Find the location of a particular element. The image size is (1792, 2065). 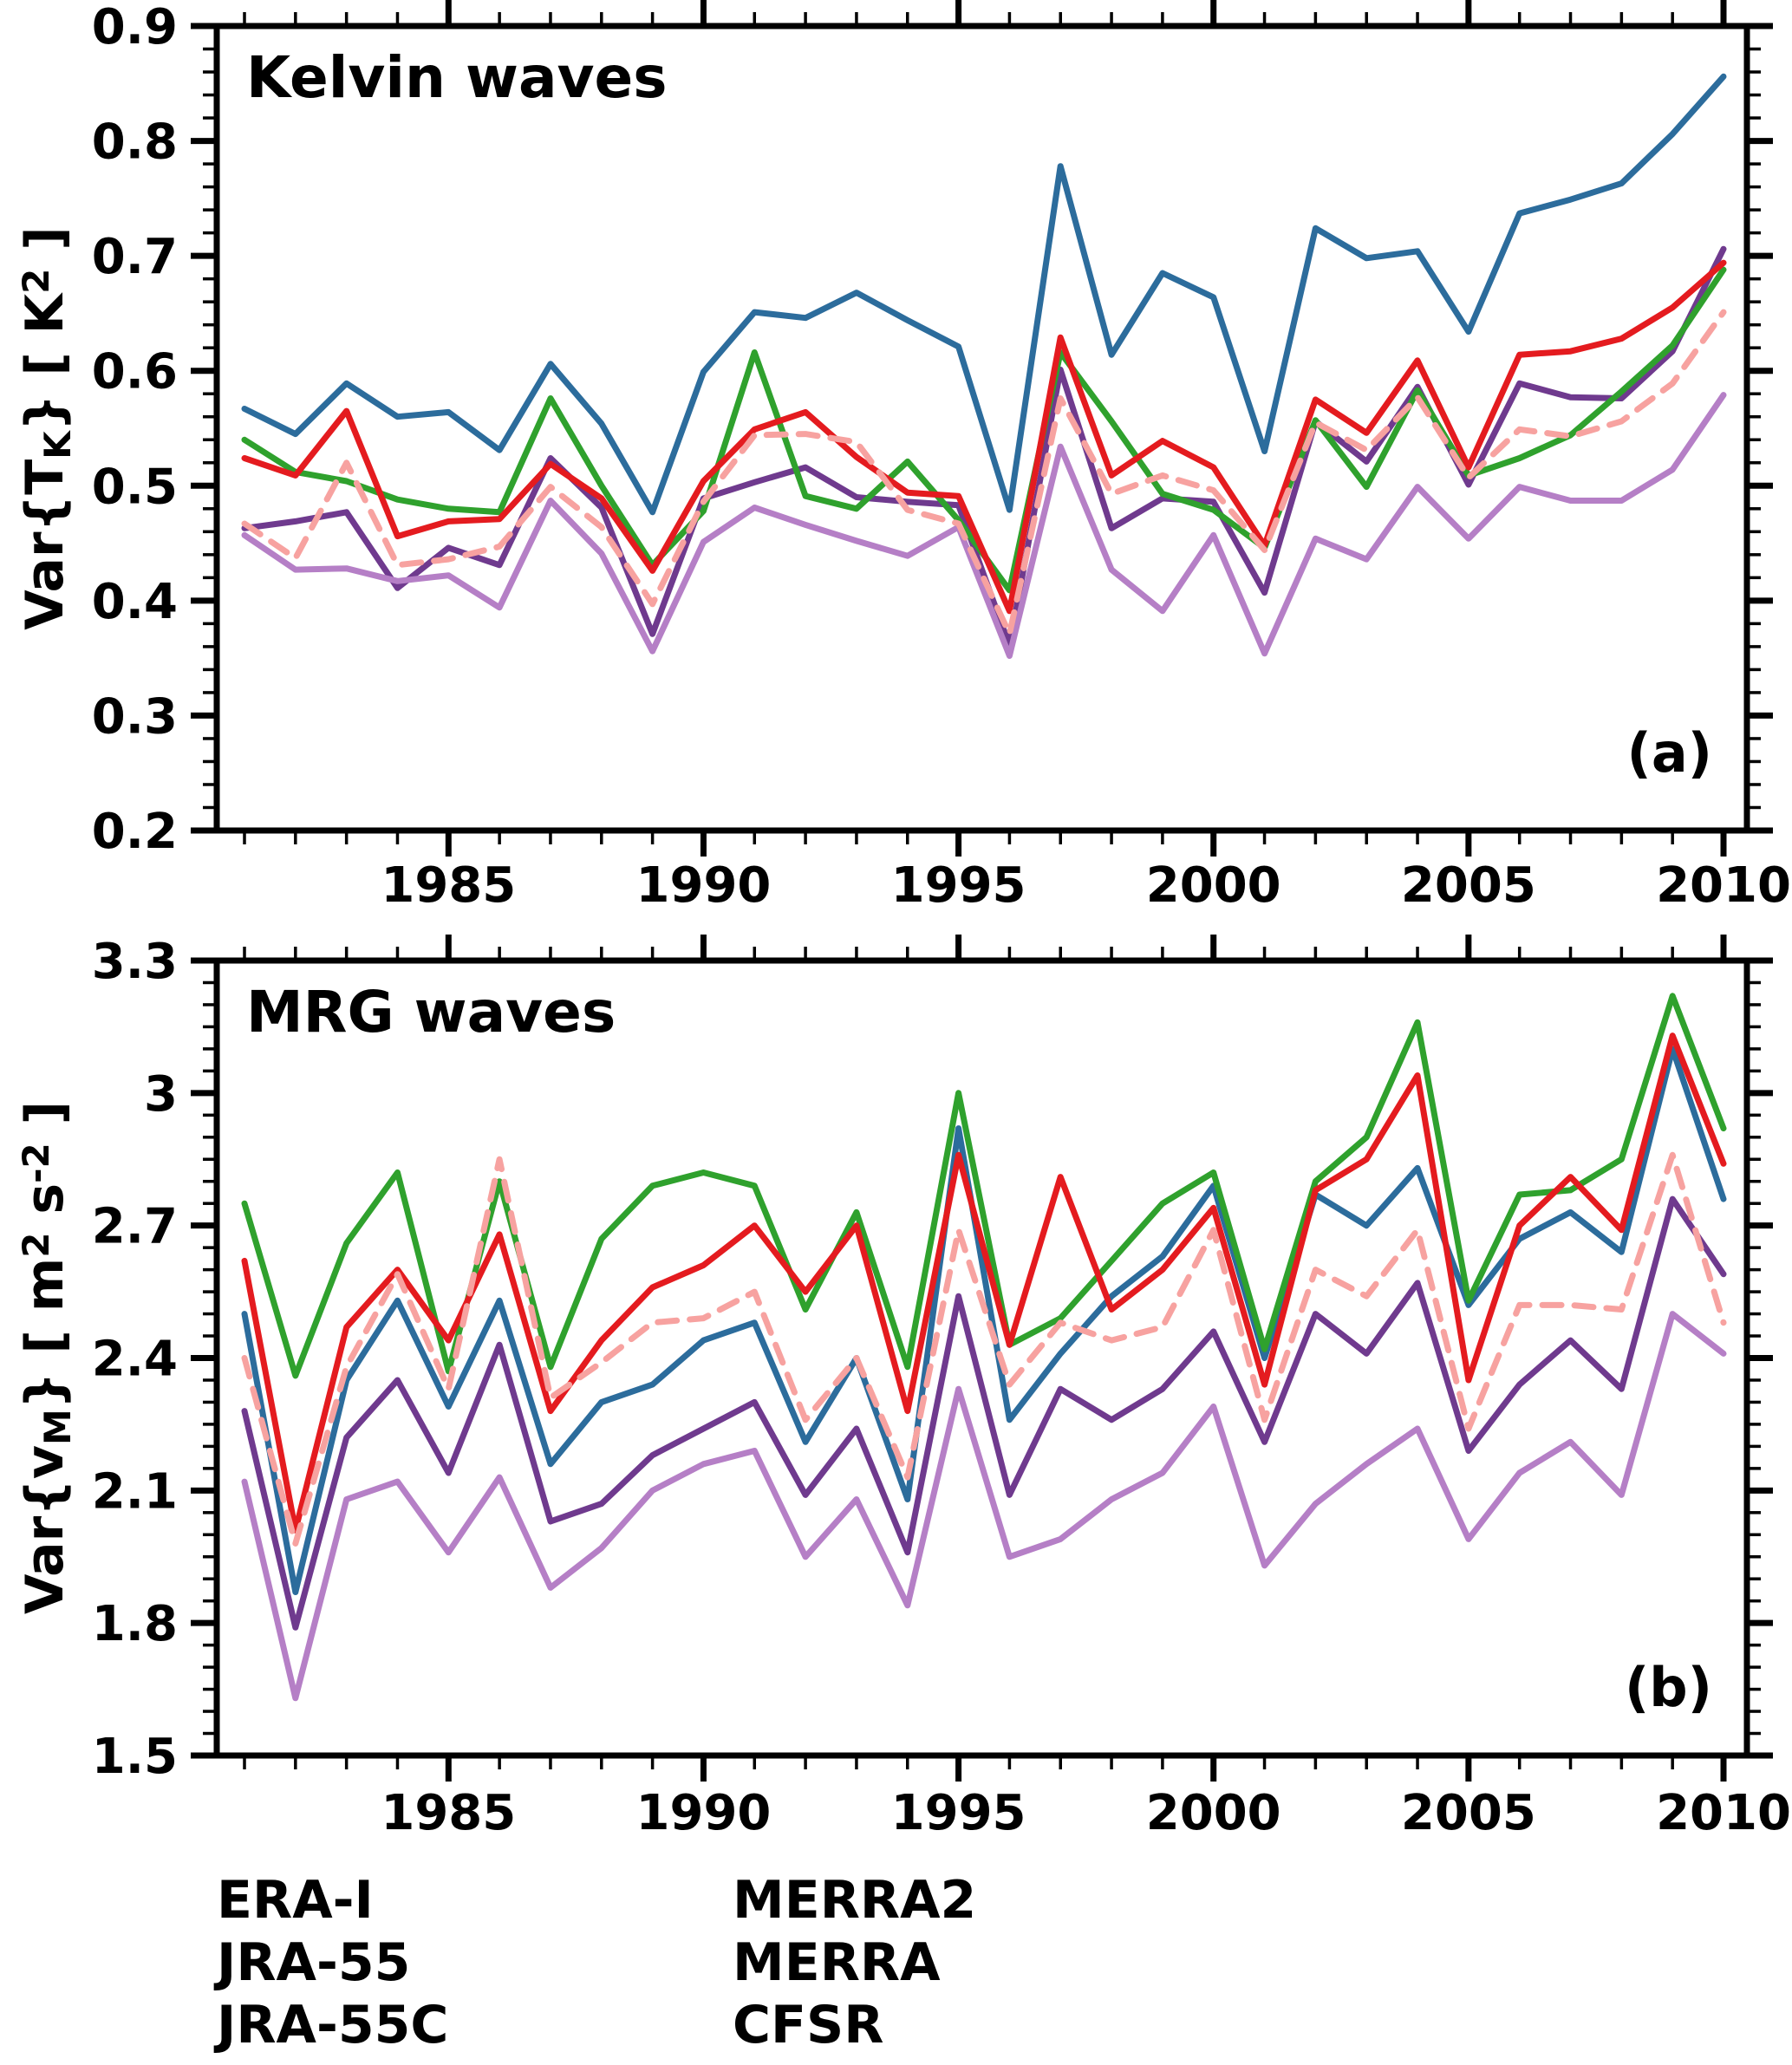

y-tick-label: 1.8 is located at coordinates (135, 1624).